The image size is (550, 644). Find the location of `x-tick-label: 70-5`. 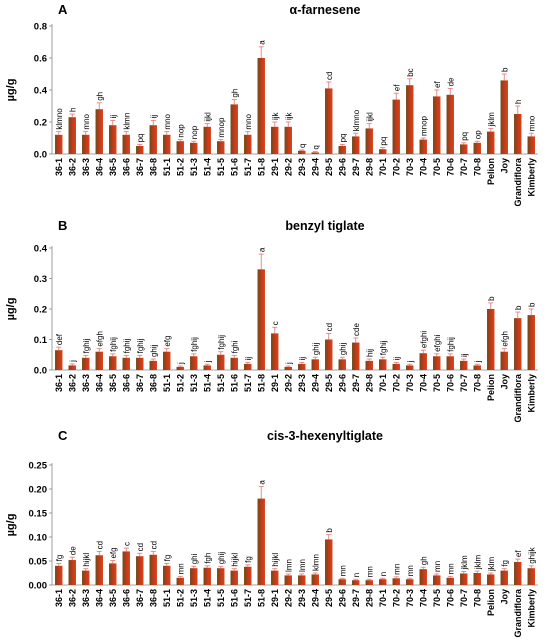

x-tick-label: 70-5 is located at coordinates (437, 383).